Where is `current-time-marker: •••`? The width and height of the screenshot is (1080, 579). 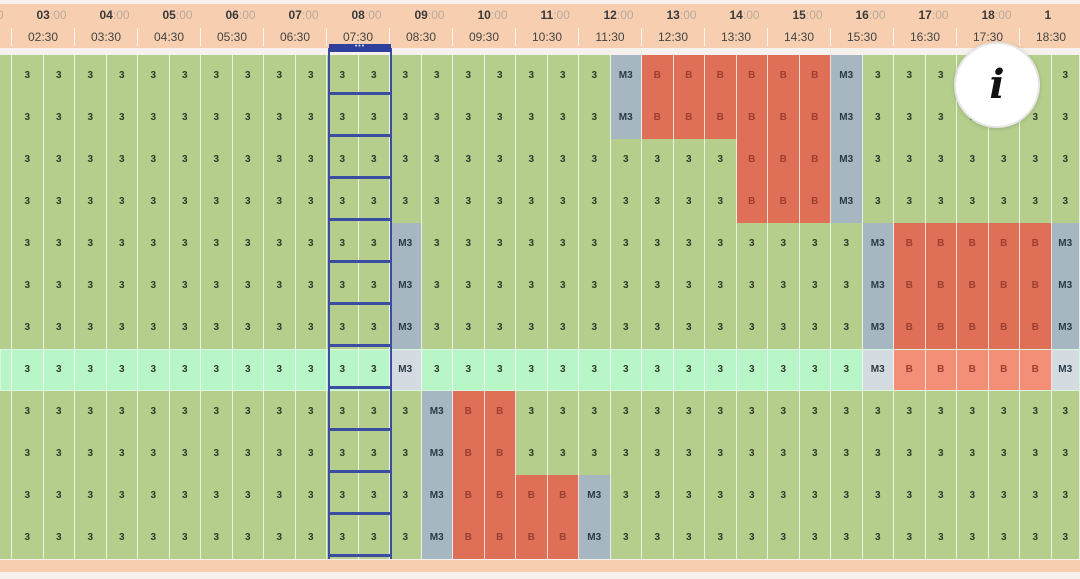
current-time-marker: ••• is located at coordinates (360, 47).